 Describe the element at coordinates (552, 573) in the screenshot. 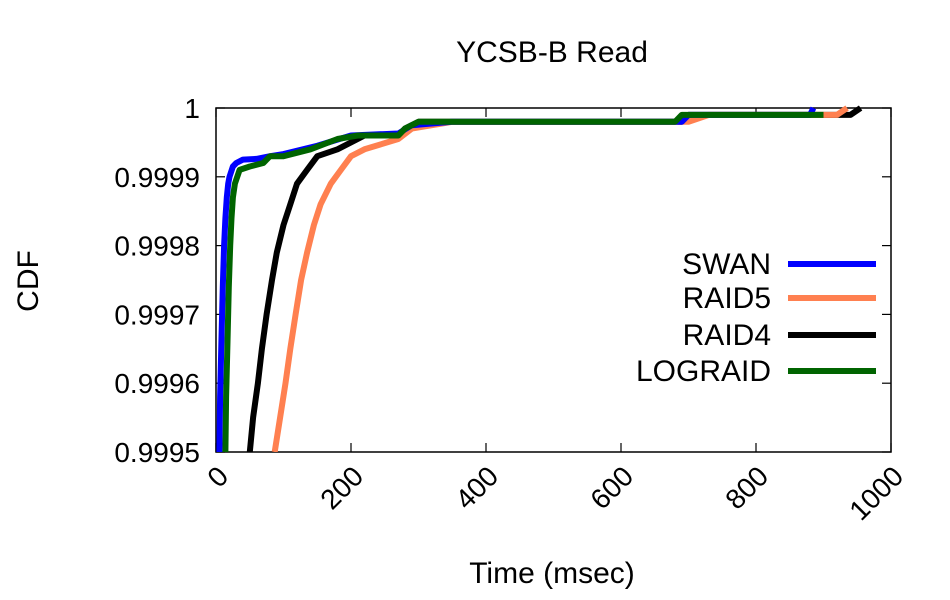

I see `x-axis-title: Time (msec)` at that location.